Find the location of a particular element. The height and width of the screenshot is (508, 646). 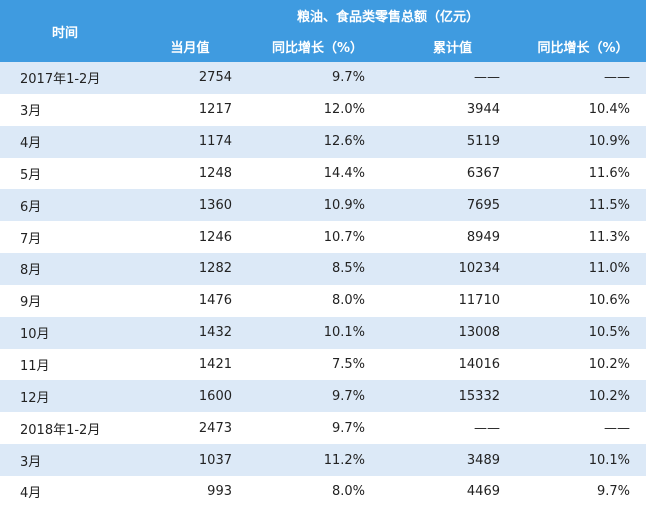

column-header: 当月值 is located at coordinates (190, 46).